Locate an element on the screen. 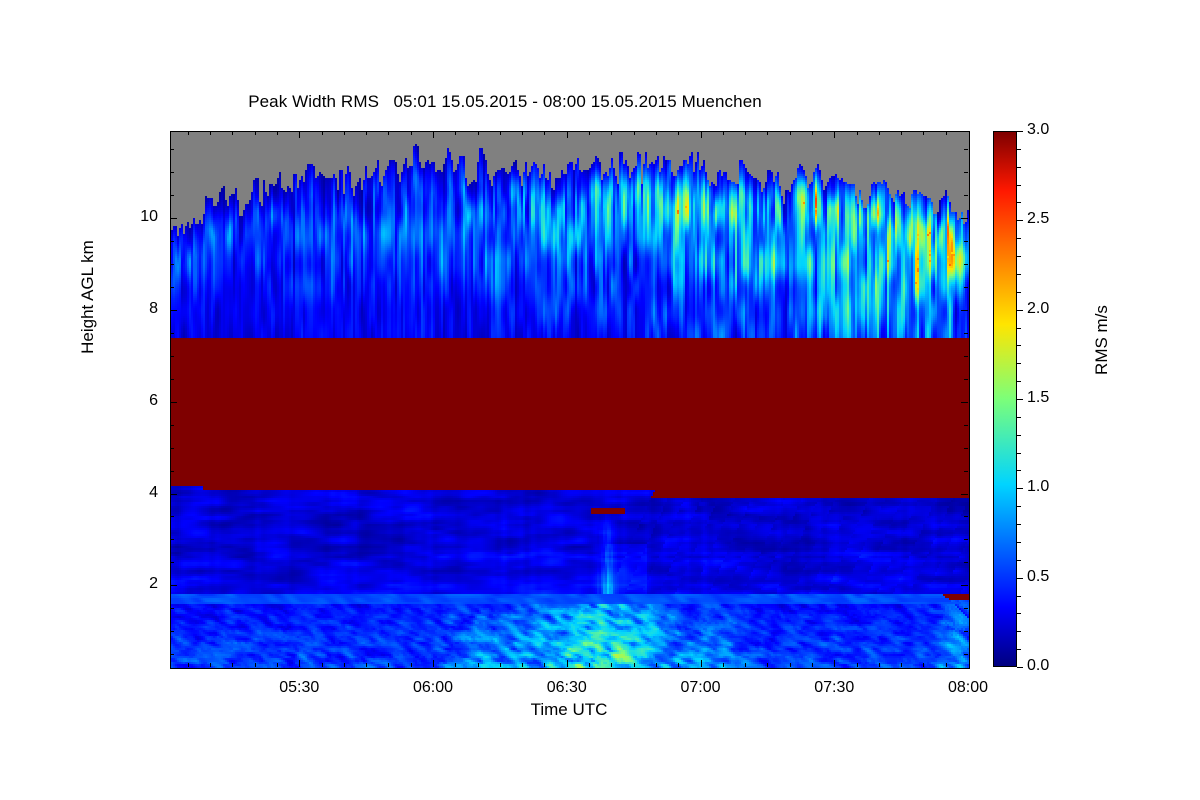 Image resolution: width=1200 pixels, height=800 pixels. colorbar-gradient is located at coordinates (1005, 399).